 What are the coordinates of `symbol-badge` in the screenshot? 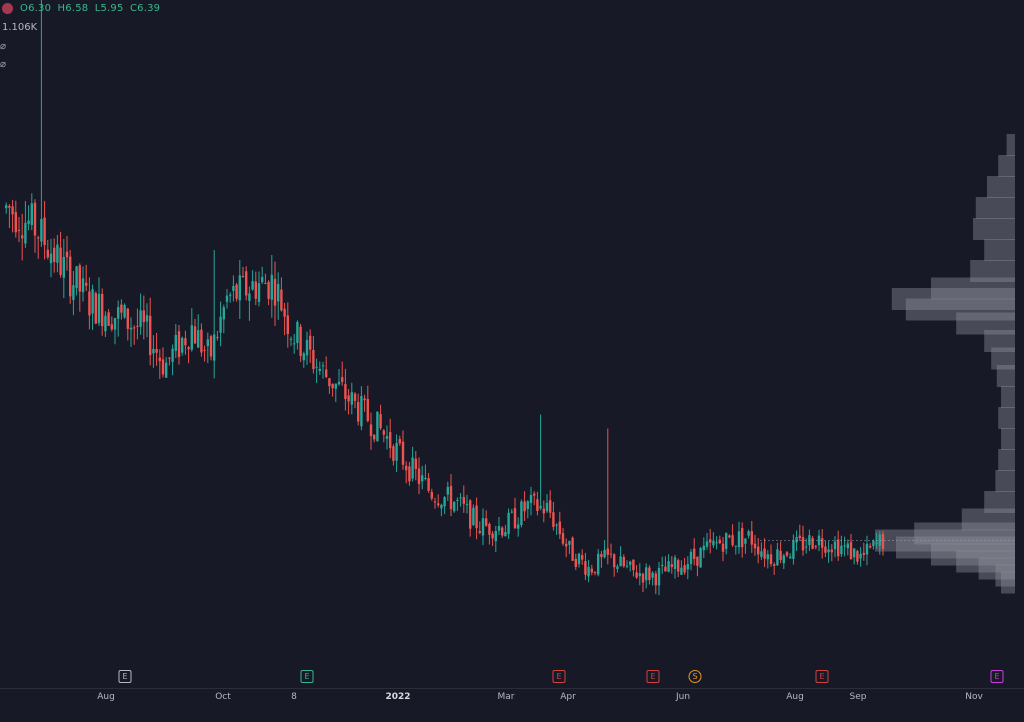 It's located at (7, 8).